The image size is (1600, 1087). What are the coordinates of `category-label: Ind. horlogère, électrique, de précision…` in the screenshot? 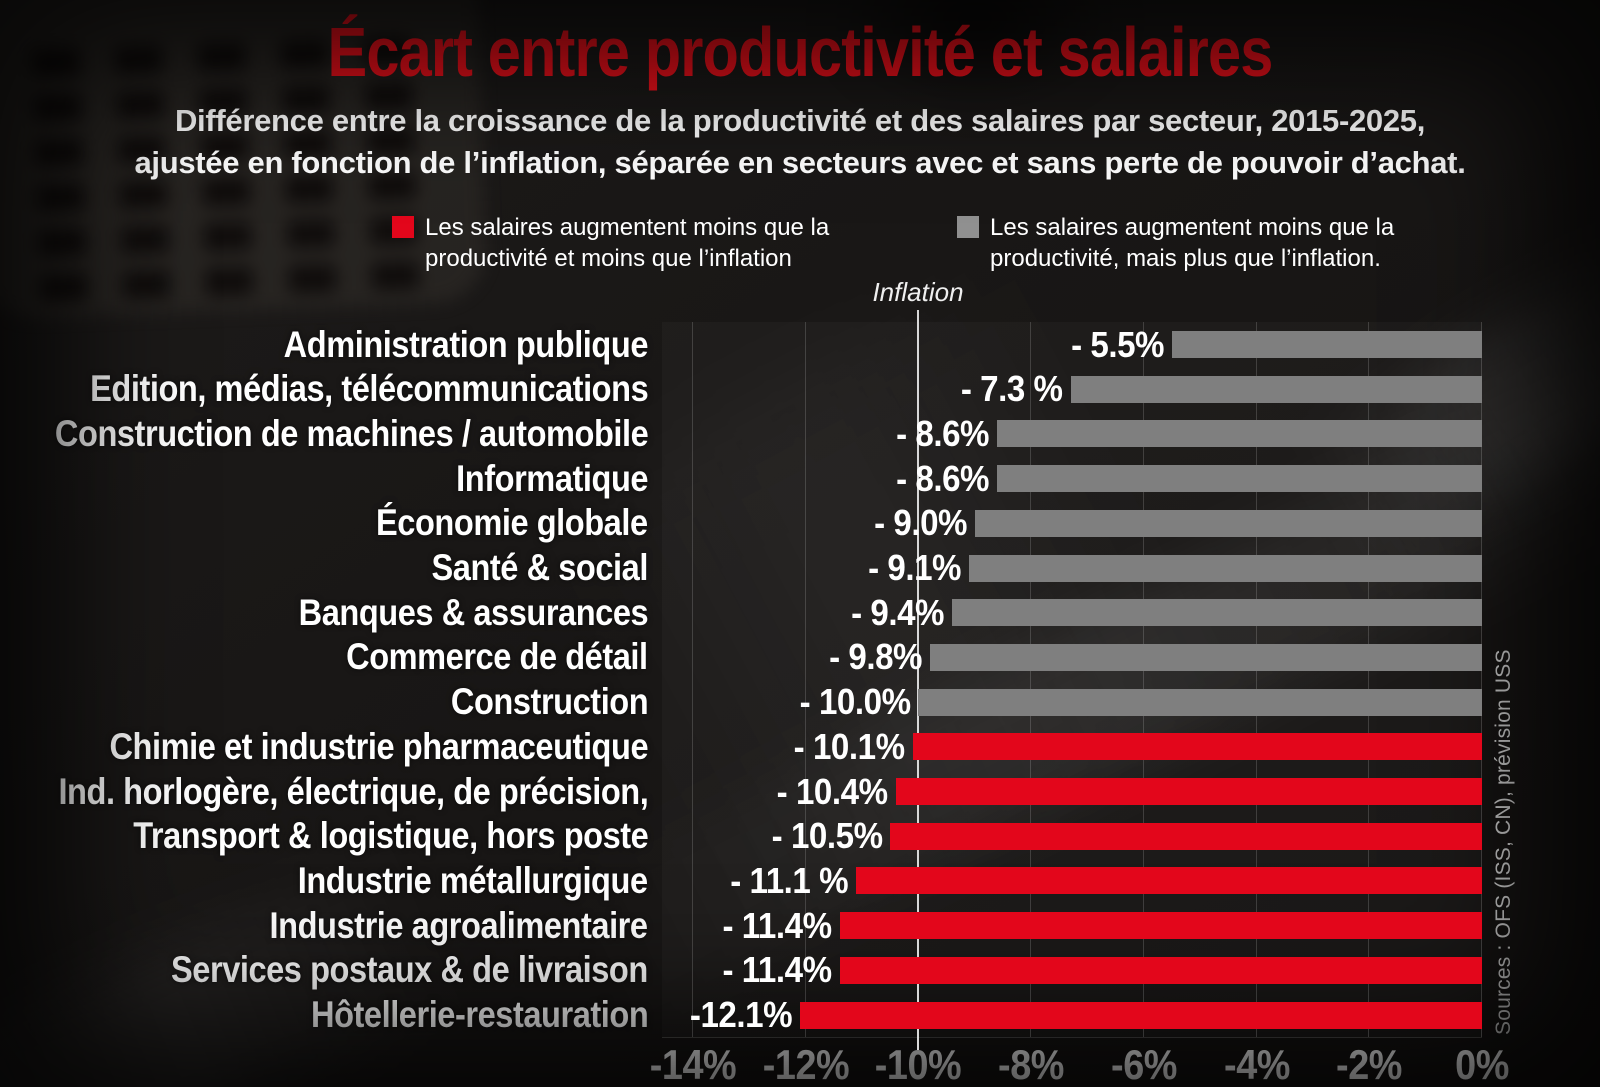 It's located at (353, 791).